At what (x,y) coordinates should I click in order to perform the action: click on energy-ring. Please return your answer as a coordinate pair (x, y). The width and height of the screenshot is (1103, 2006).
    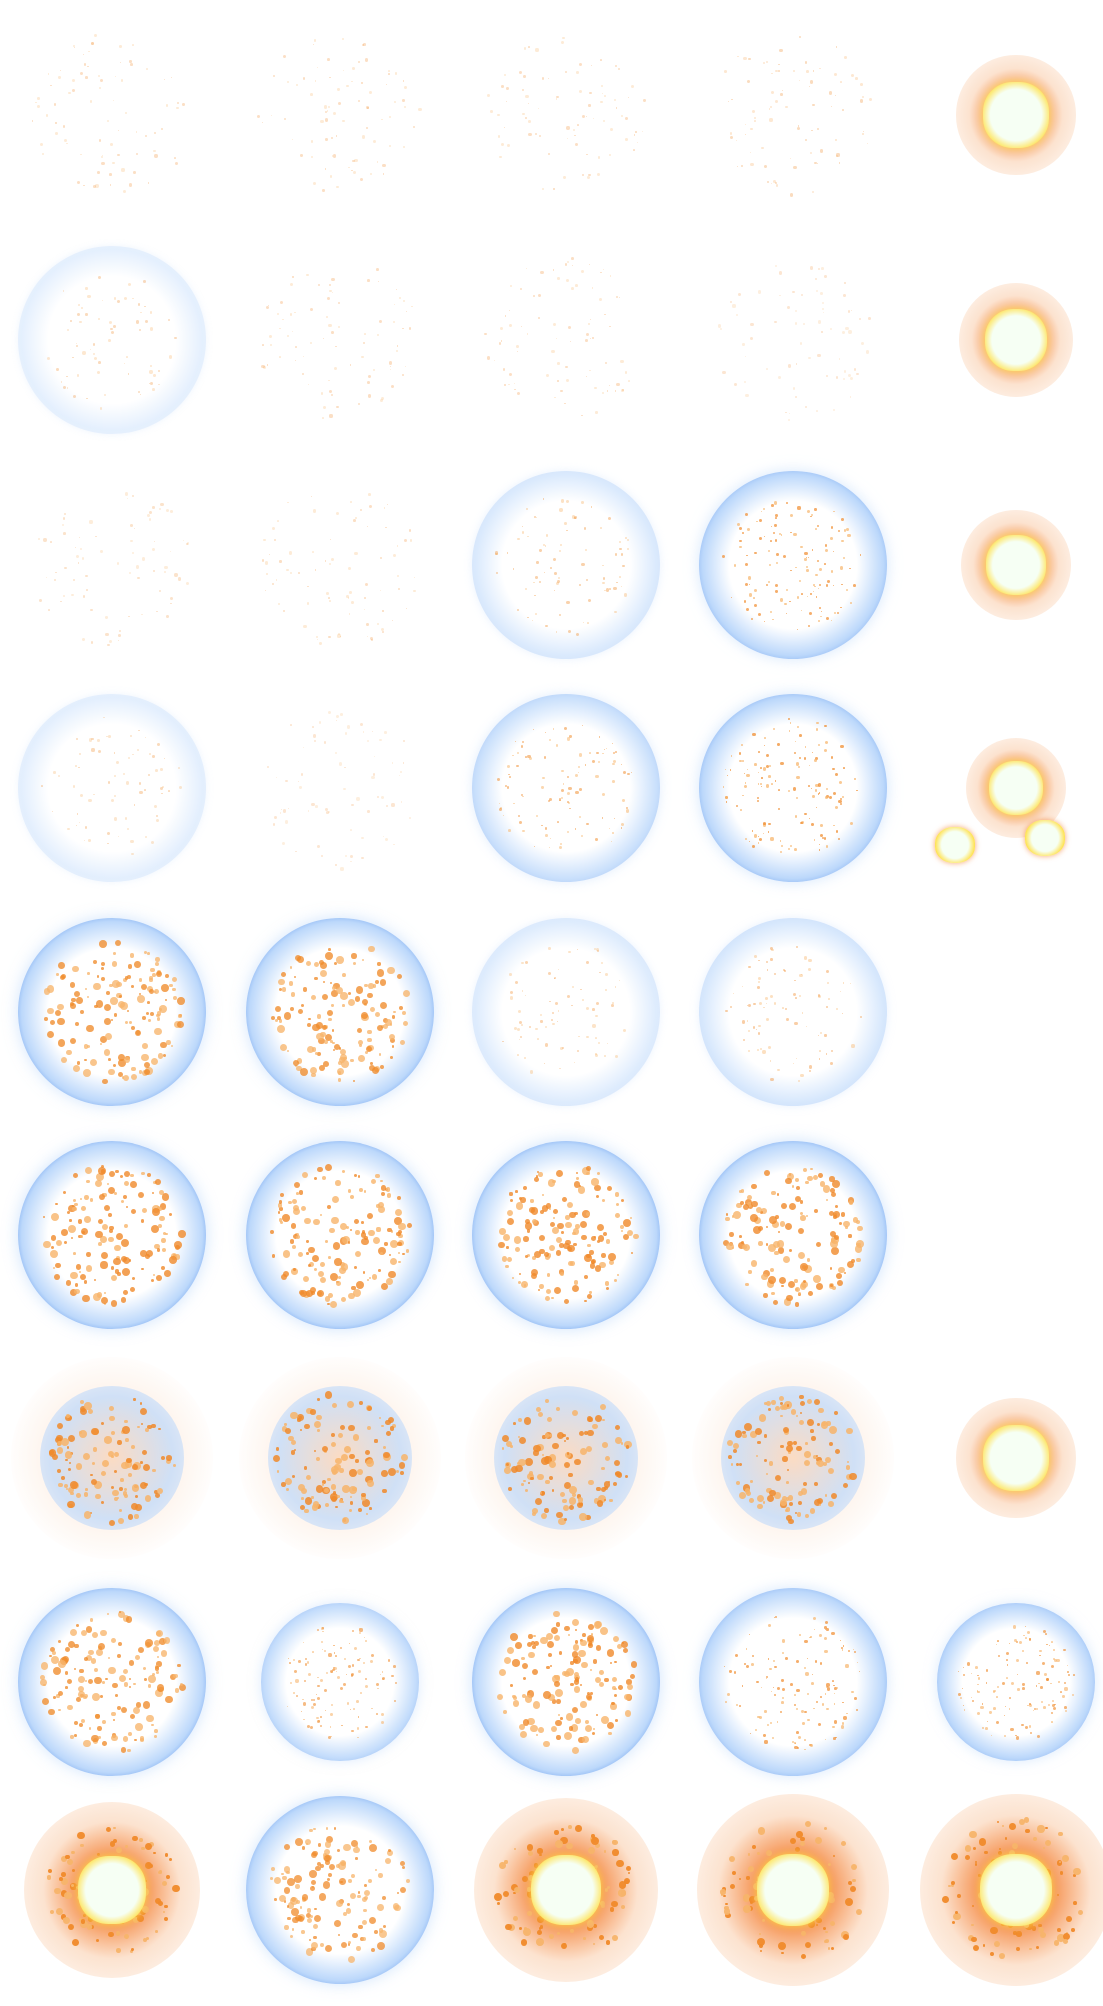
    Looking at the image, I should click on (566, 788).